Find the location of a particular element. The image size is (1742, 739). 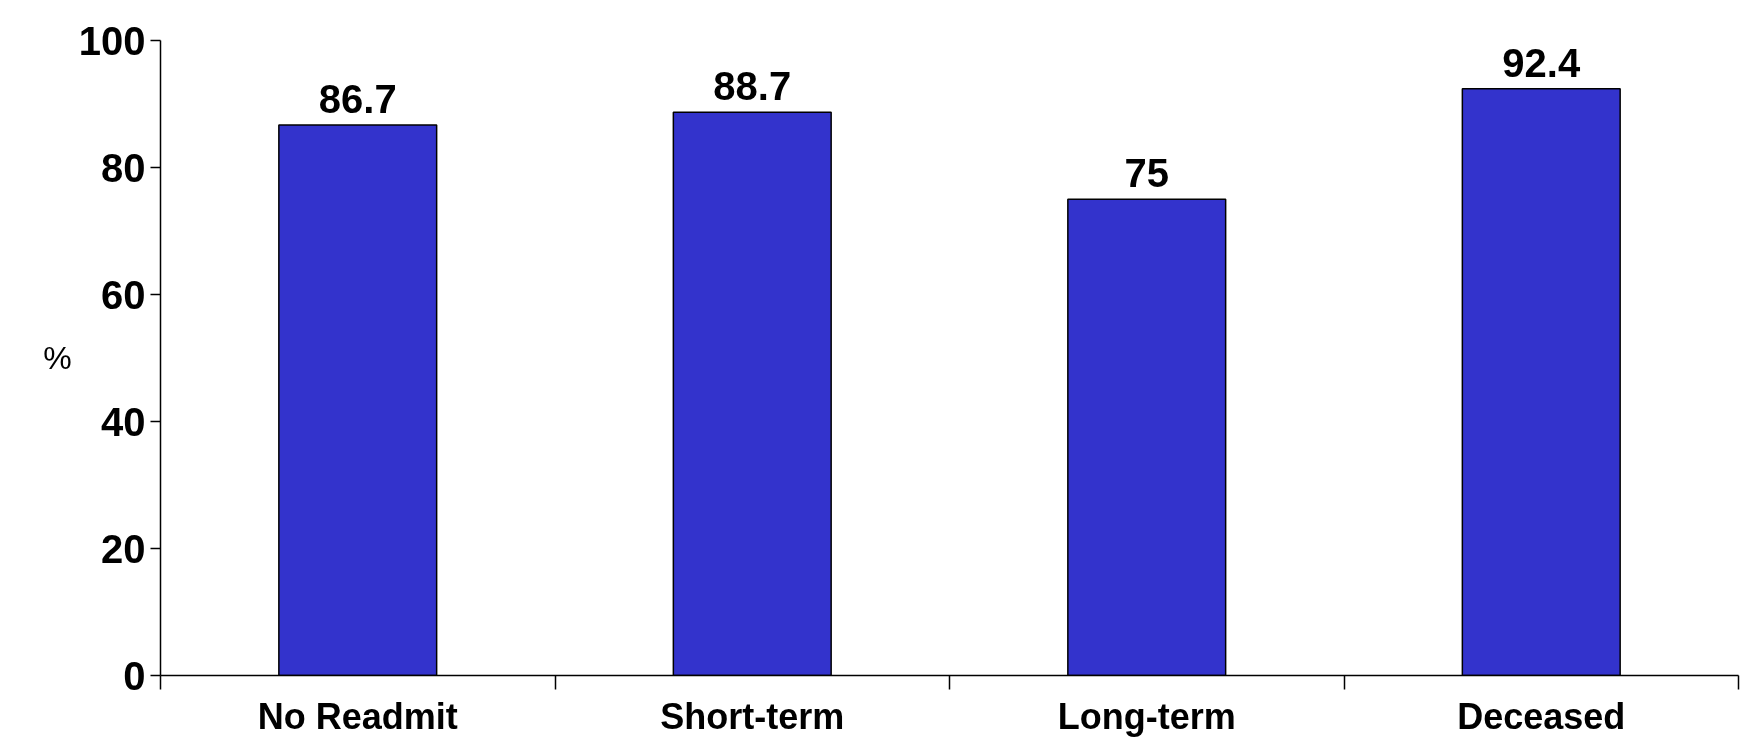

data-label: 86.7 is located at coordinates (357, 98).